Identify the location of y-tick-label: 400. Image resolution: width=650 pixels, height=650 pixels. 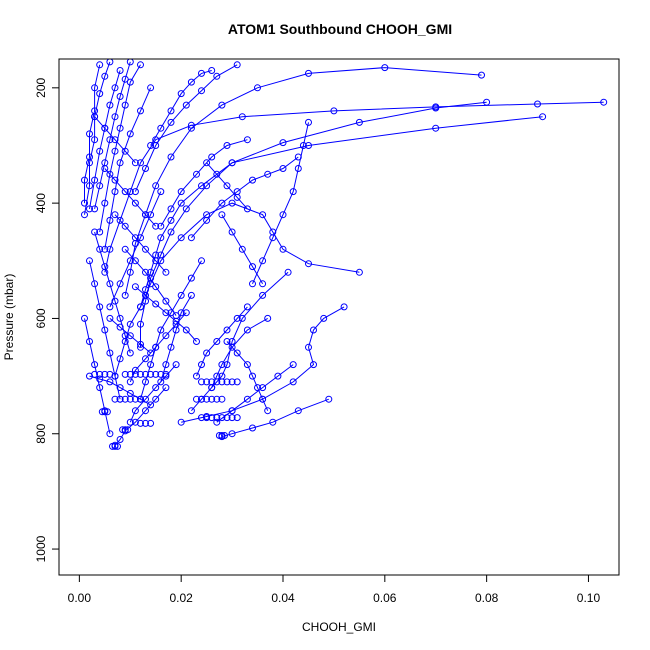
(41, 203).